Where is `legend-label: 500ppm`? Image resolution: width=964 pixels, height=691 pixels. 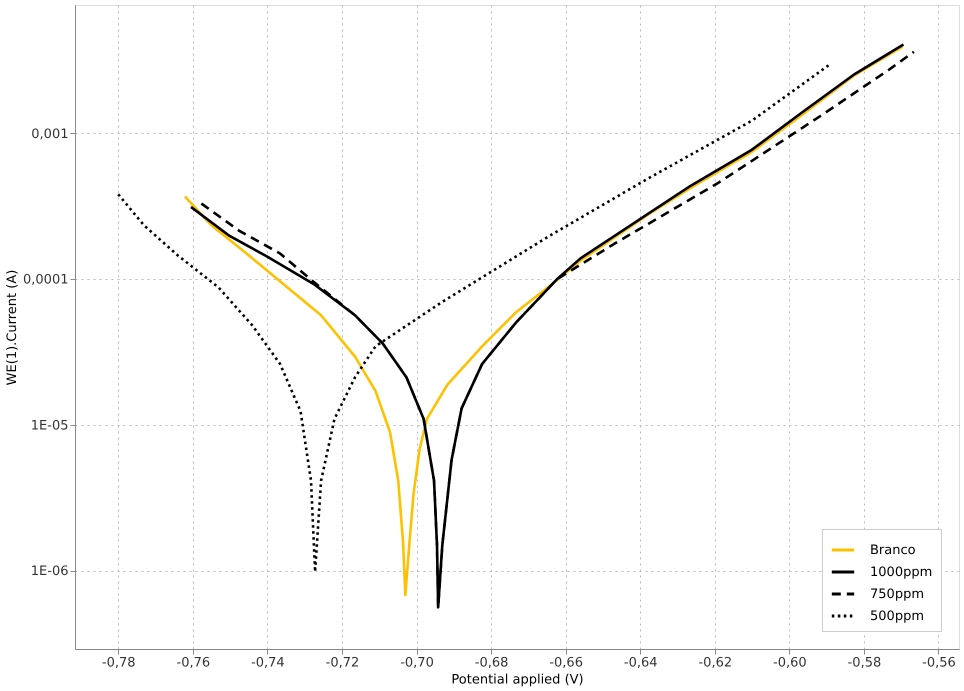 legend-label: 500ppm is located at coordinates (897, 616).